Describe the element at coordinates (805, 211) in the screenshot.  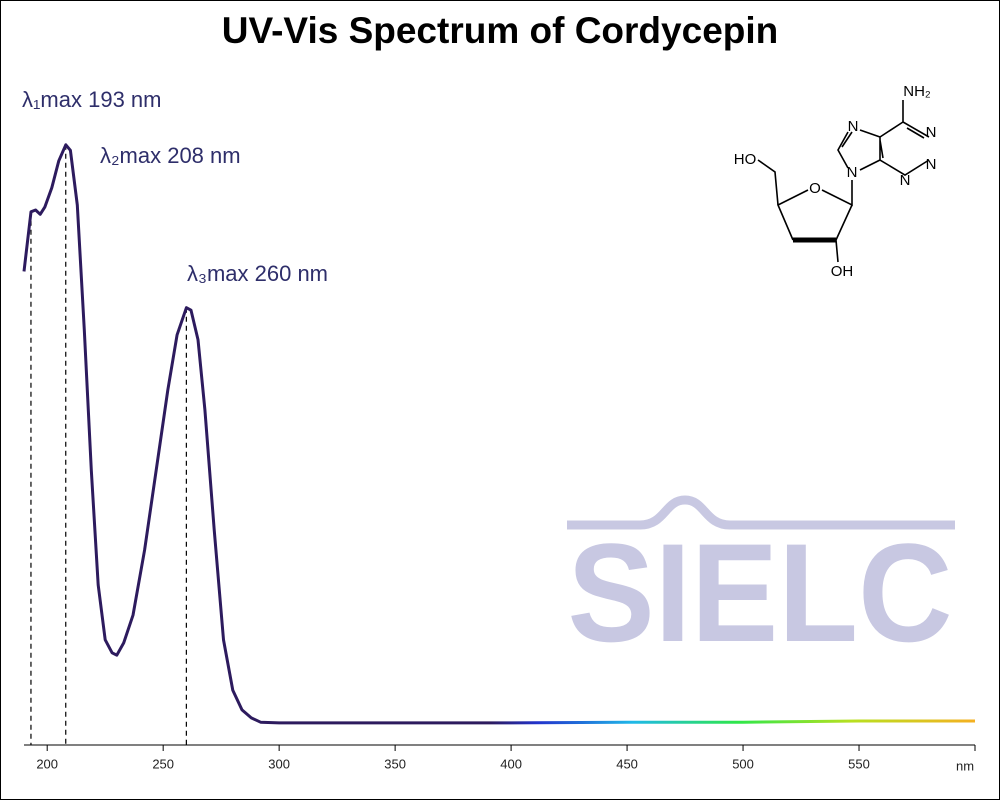
I see `sugar-bonds` at that location.